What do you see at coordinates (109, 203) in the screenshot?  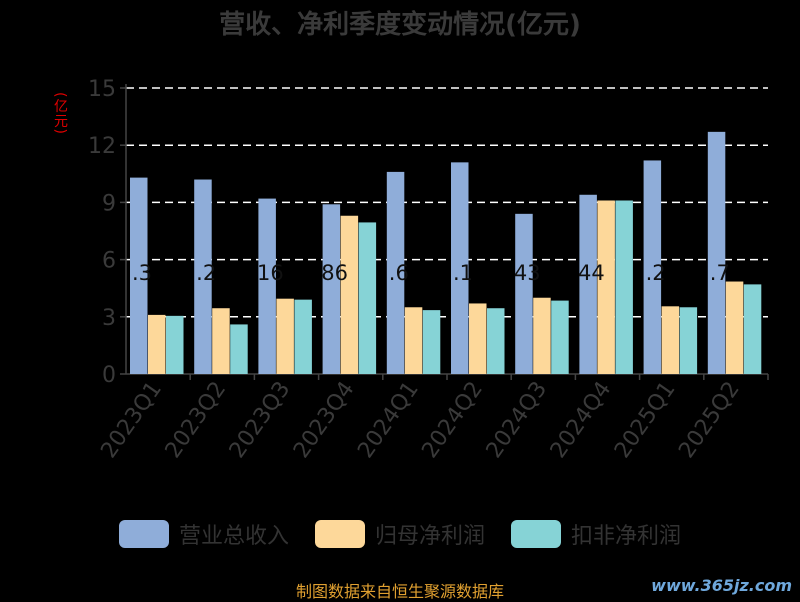 I see `y-tick-label: 9` at bounding box center [109, 203].